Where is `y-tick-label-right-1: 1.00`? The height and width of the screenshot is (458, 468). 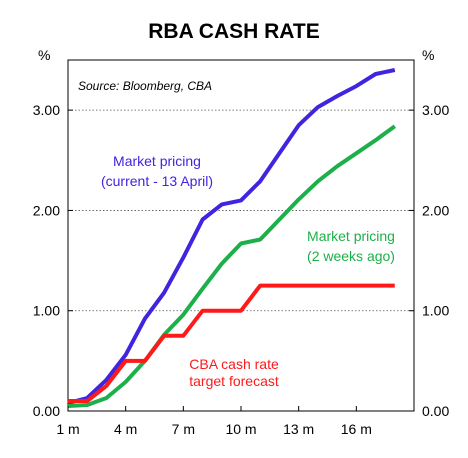 y-tick-label-right-1: 1.00 is located at coordinates (435, 311).